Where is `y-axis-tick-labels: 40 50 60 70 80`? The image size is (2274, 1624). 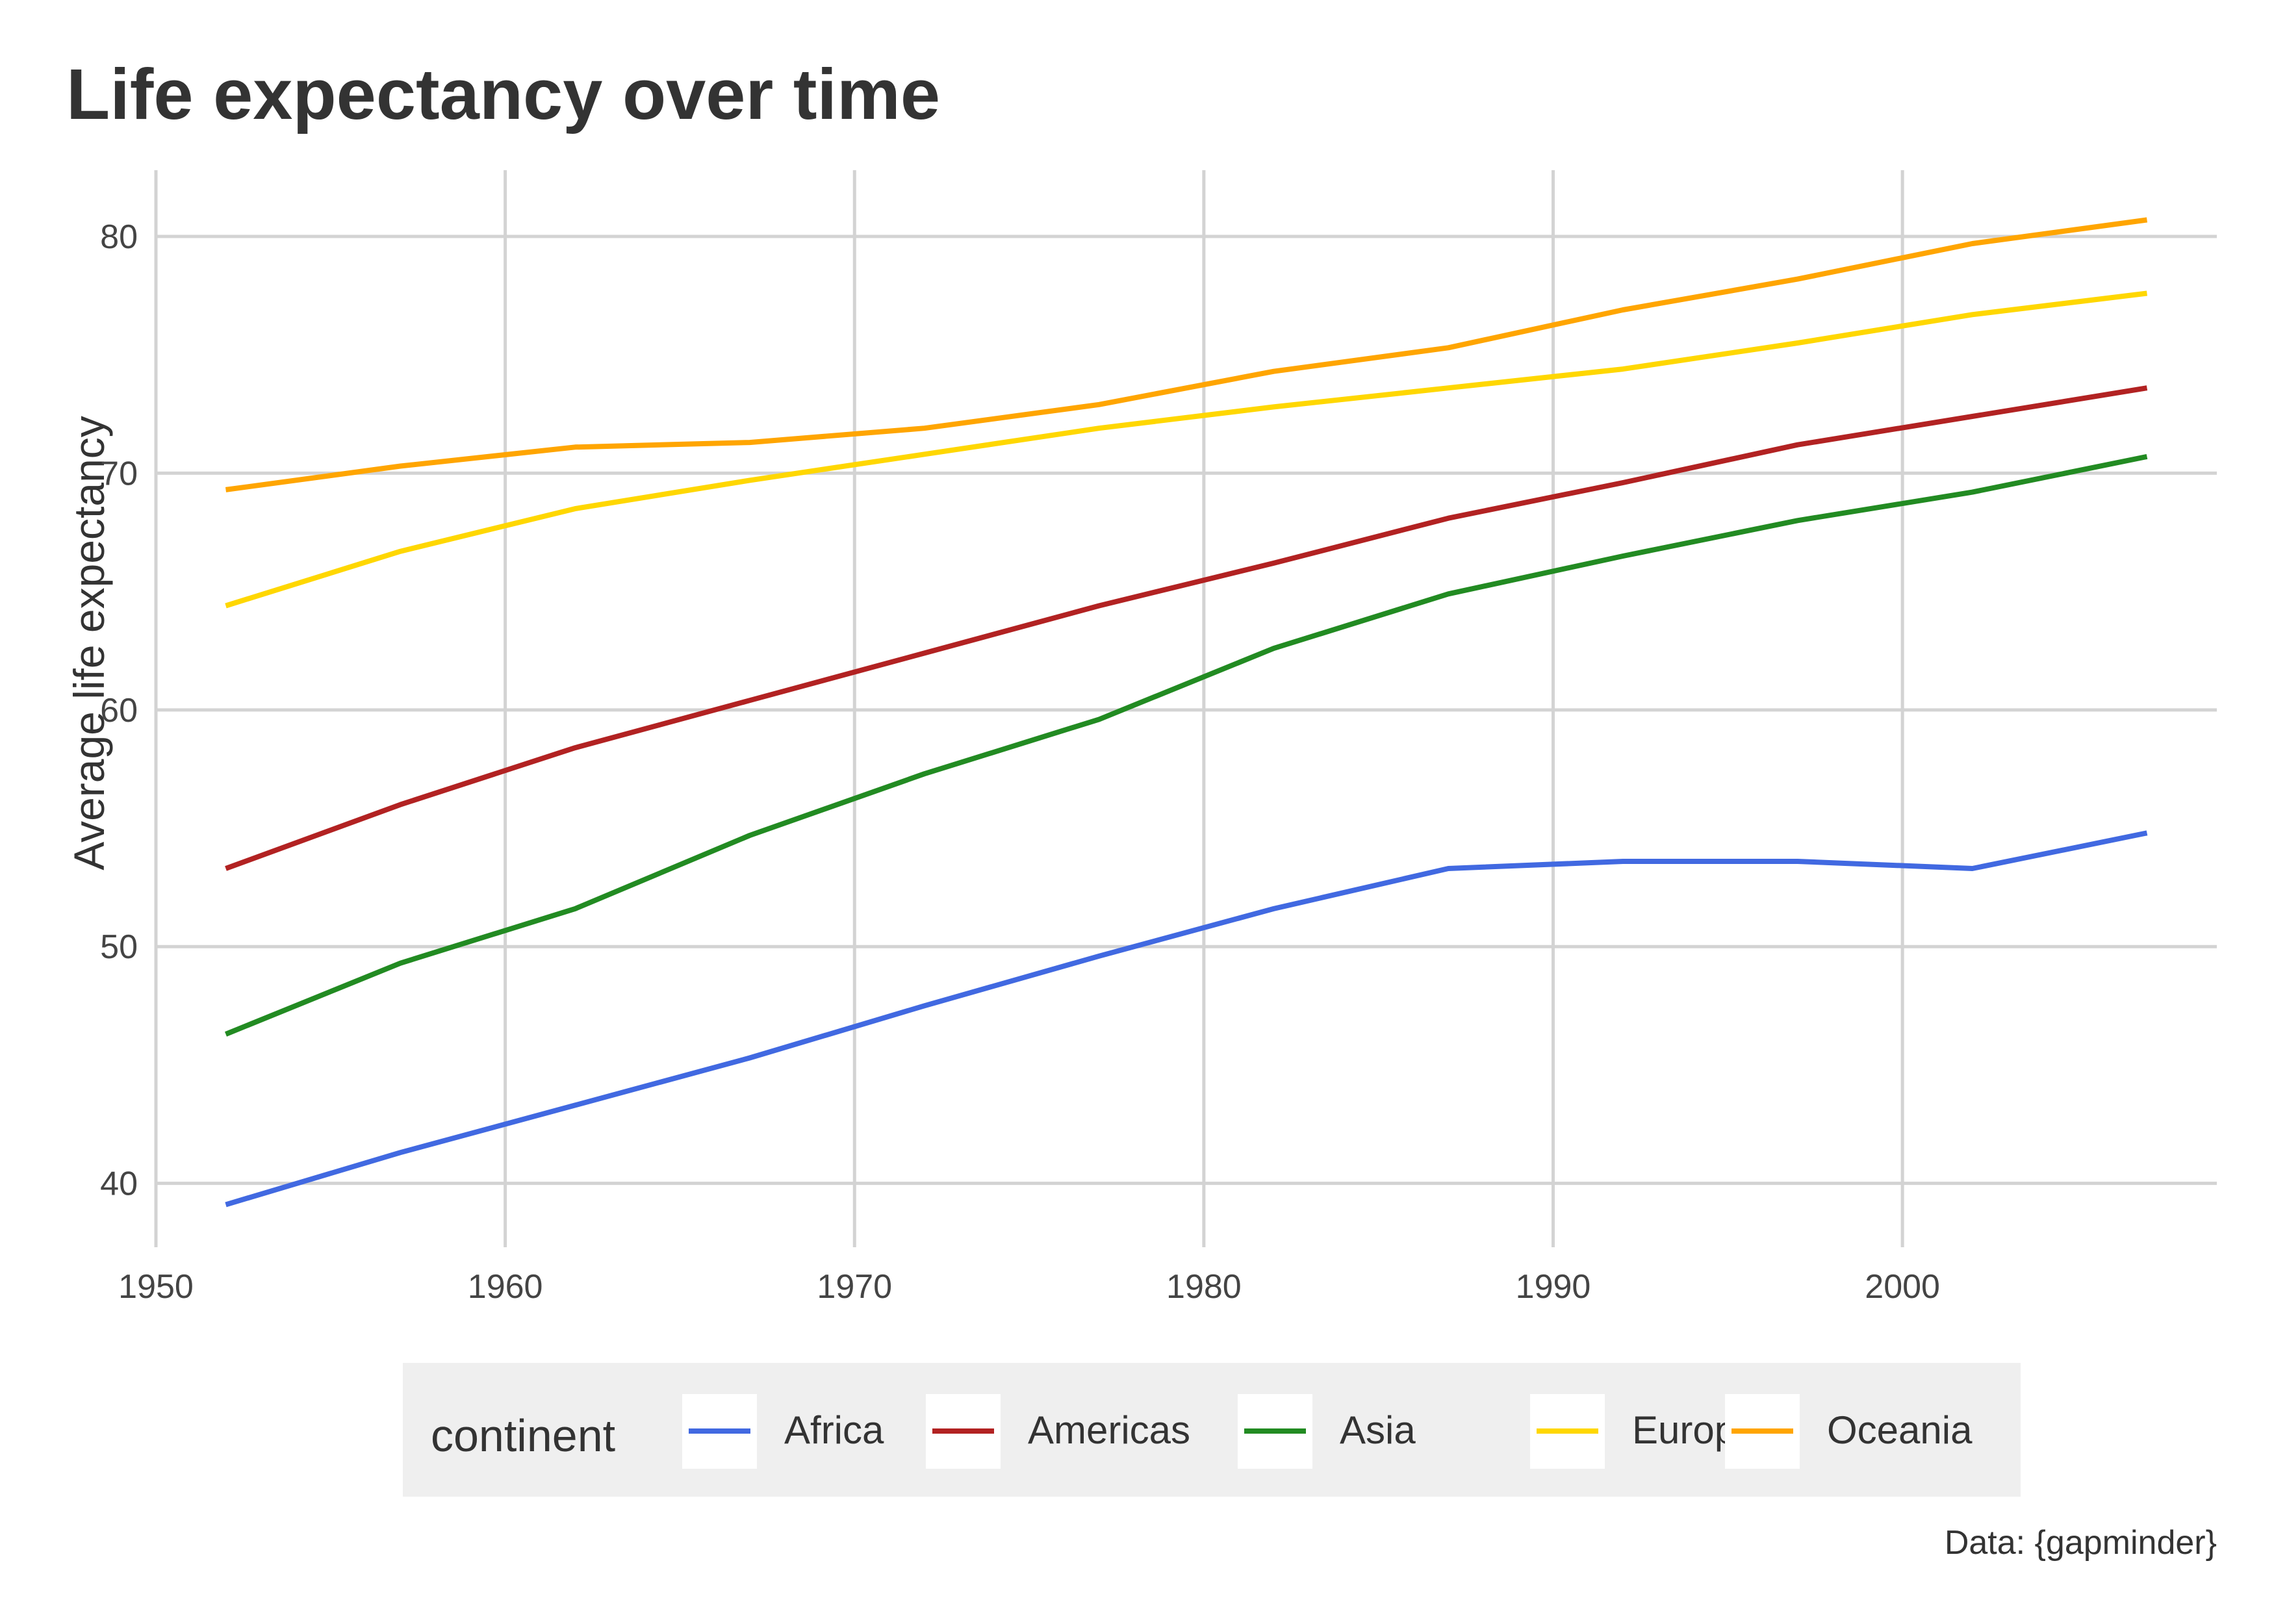 y-axis-tick-labels: 40 50 60 70 80 is located at coordinates (119, 710).